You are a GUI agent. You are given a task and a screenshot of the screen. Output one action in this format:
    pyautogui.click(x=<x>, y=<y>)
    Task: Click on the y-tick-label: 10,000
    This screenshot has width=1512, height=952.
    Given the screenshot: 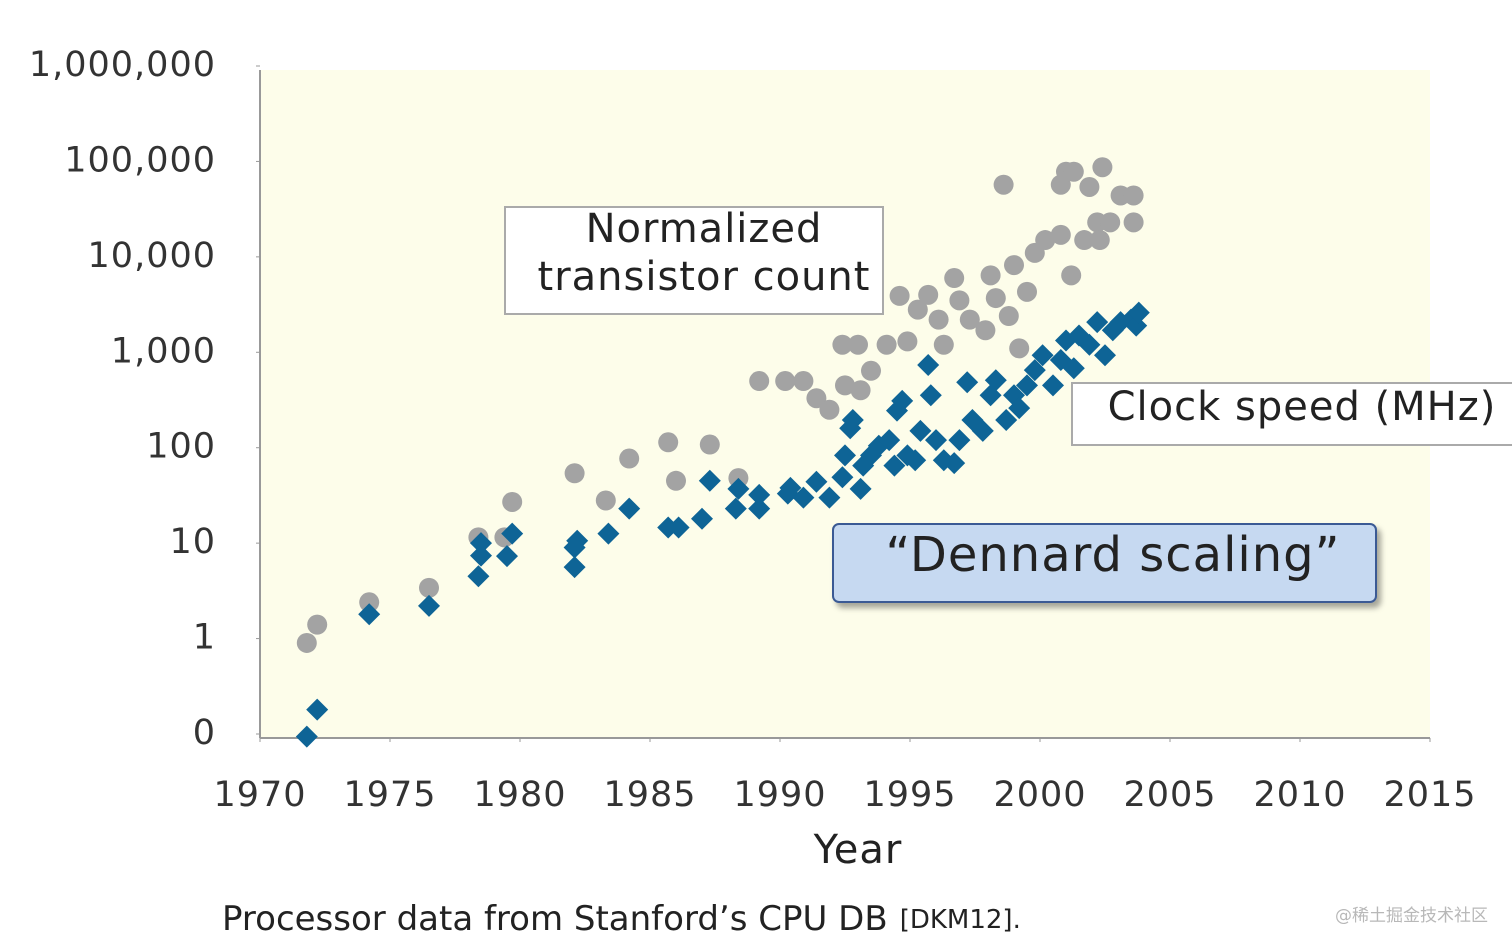 What is the action you would take?
    pyautogui.click(x=152, y=256)
    